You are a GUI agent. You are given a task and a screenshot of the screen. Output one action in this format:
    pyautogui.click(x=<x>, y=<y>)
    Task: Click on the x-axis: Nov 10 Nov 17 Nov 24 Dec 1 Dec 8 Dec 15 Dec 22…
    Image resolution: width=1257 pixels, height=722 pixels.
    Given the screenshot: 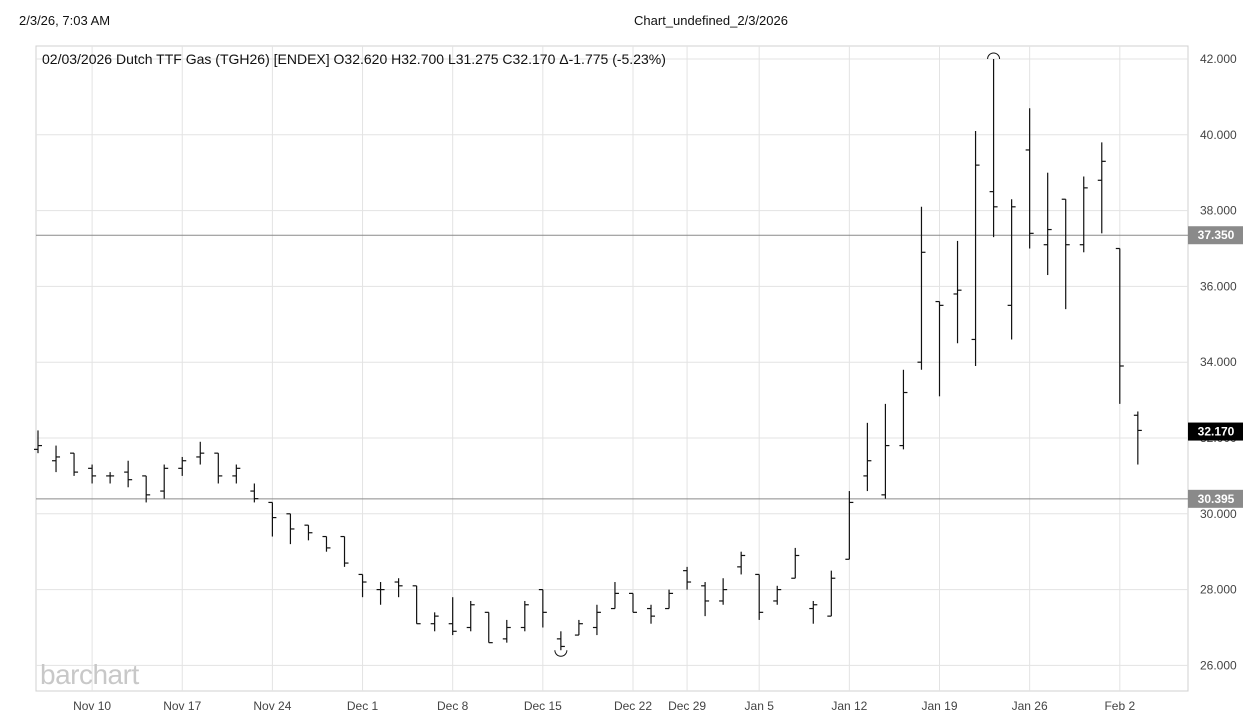 What is the action you would take?
    pyautogui.click(x=604, y=706)
    